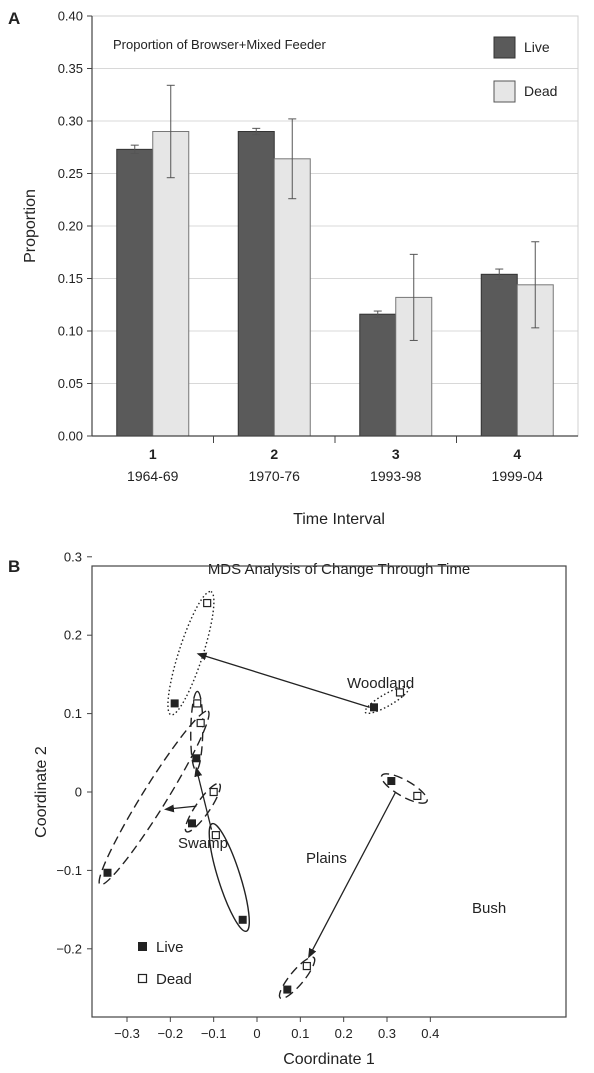  I want to click on x-tick-label: −0.3, so click(127, 1033).